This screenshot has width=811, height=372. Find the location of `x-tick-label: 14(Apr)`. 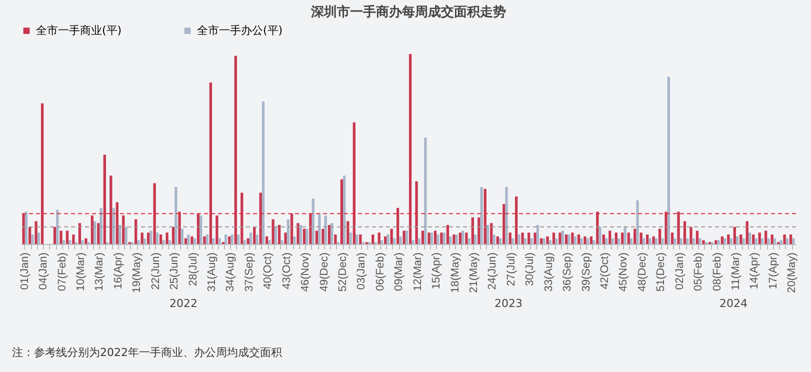

x-tick-label: 14(Apr) is located at coordinates (754, 271).